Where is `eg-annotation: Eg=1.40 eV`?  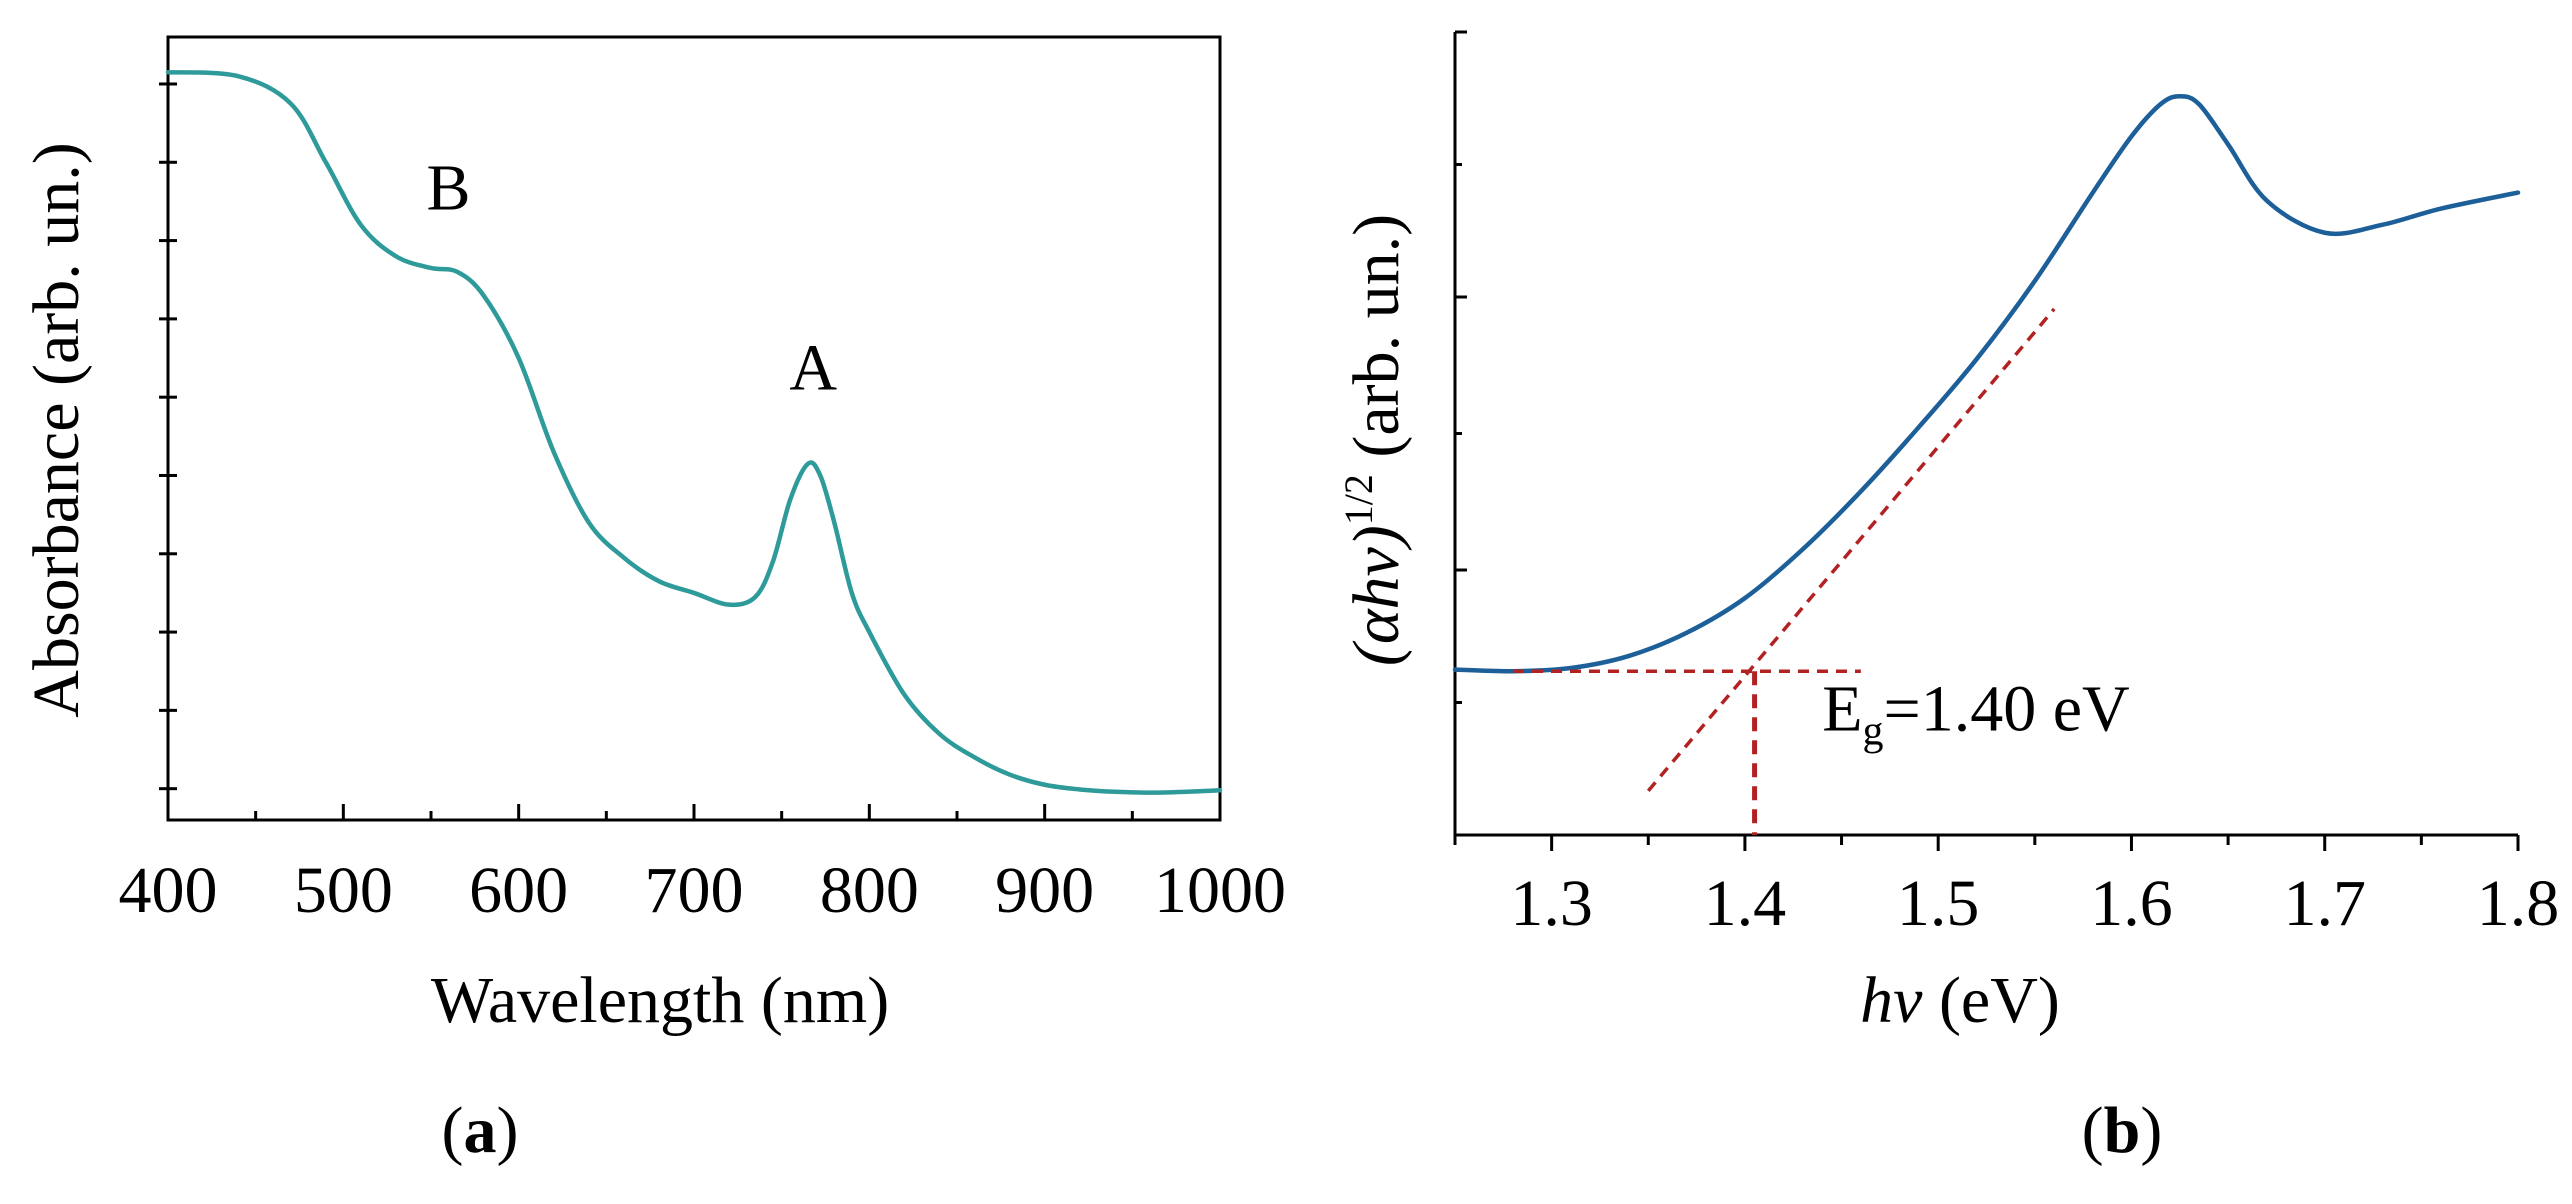
eg-annotation: Eg=1.40 eV is located at coordinates (1976, 714).